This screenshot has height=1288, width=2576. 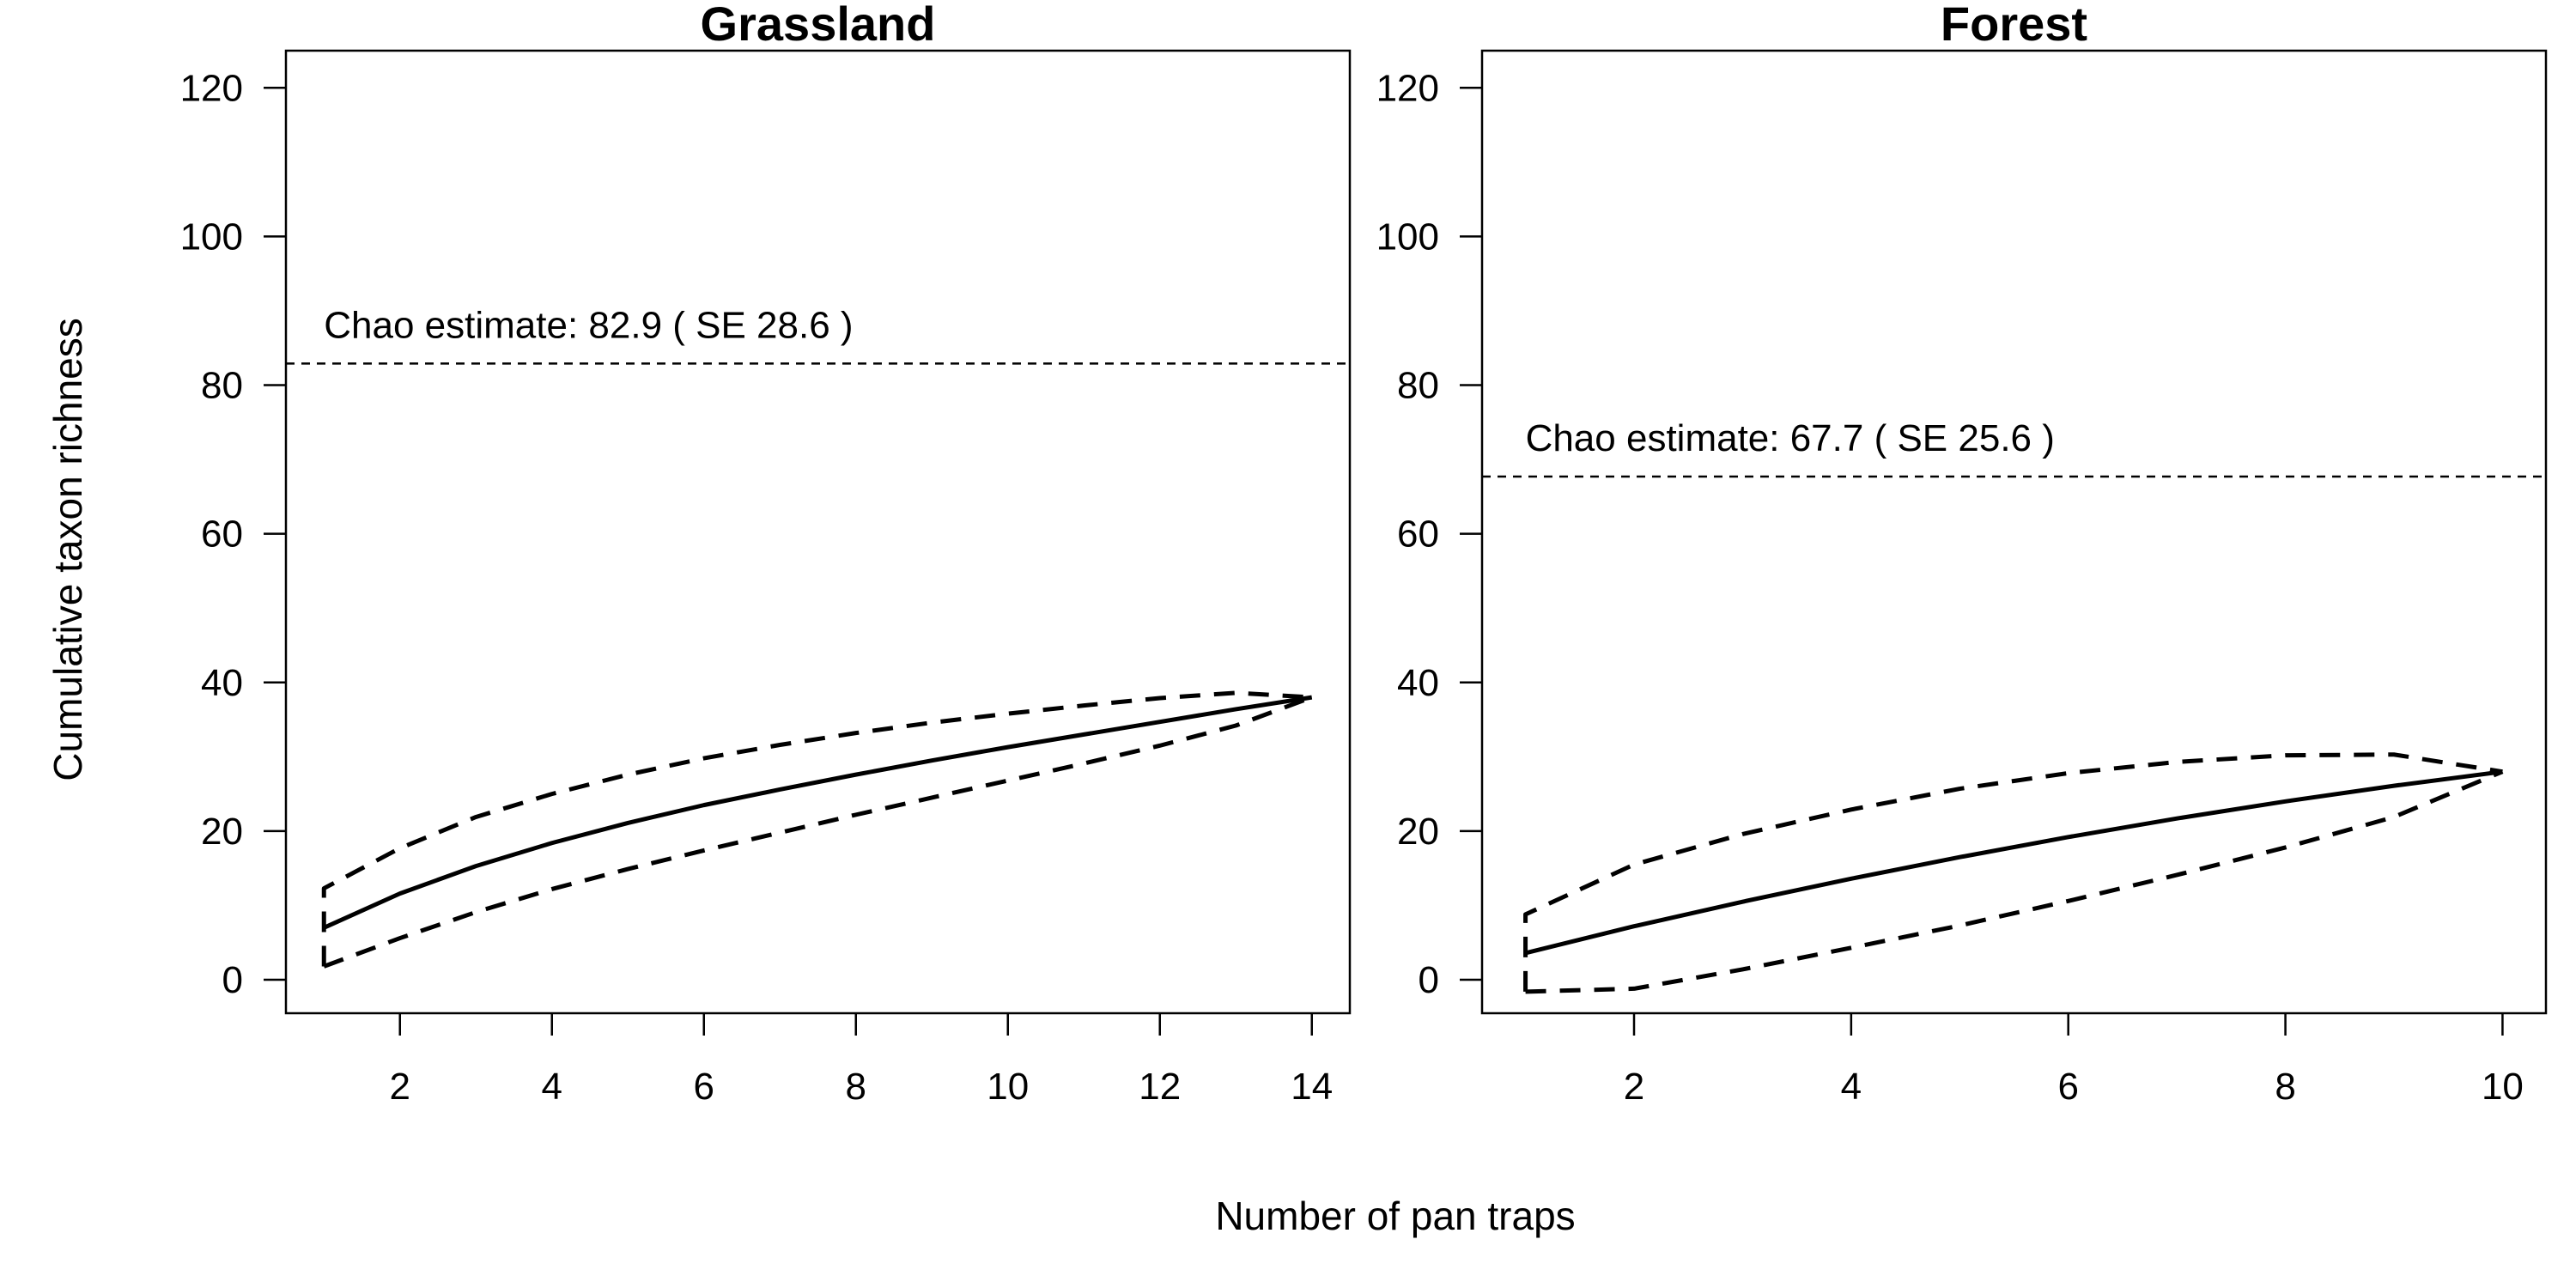 I want to click on y-axis-title: Cumulative taxon richness, so click(x=68, y=550).